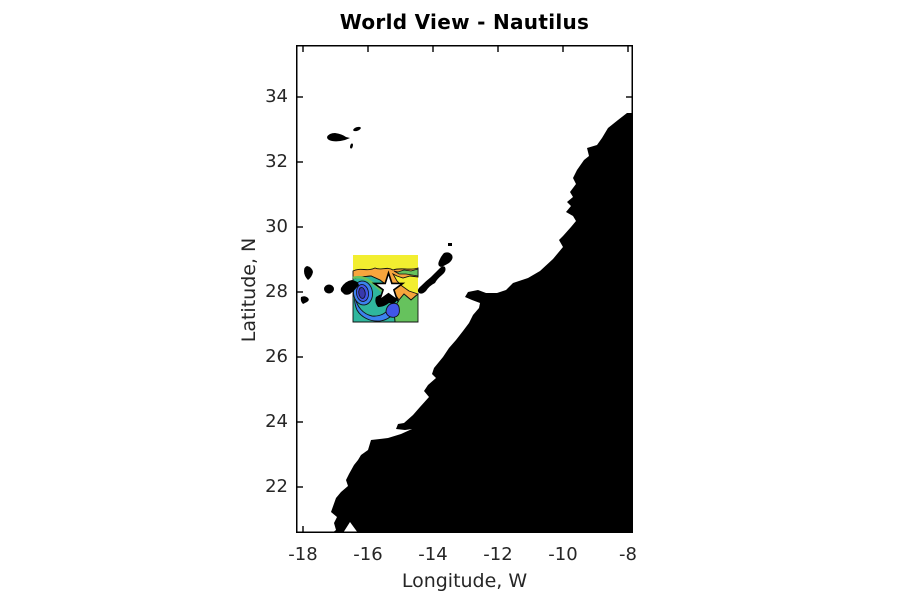 This screenshot has height=600, width=900. What do you see at coordinates (276, 356) in the screenshot?
I see `y-tick-label-26: 26` at bounding box center [276, 356].